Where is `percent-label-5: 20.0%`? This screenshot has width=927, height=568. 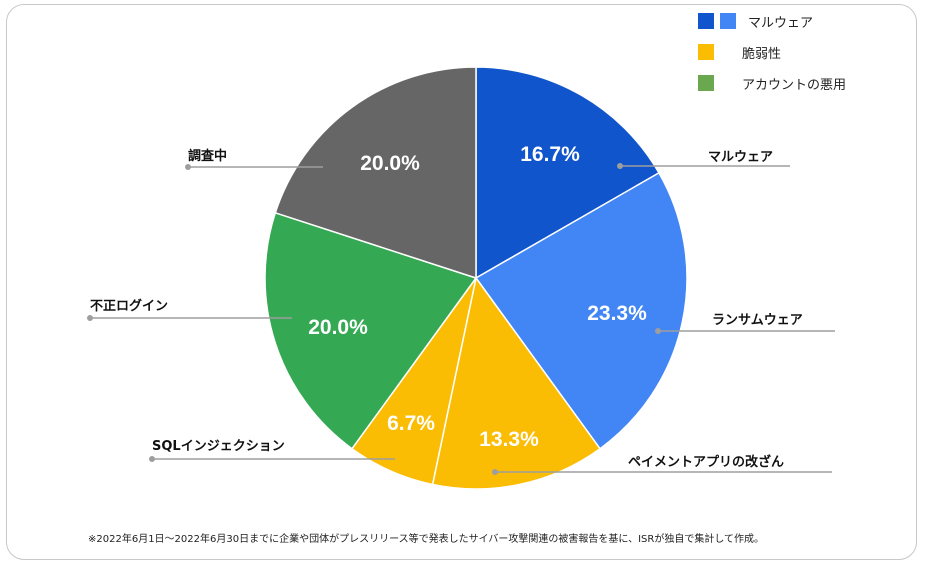
percent-label-5: 20.0% is located at coordinates (390, 163).